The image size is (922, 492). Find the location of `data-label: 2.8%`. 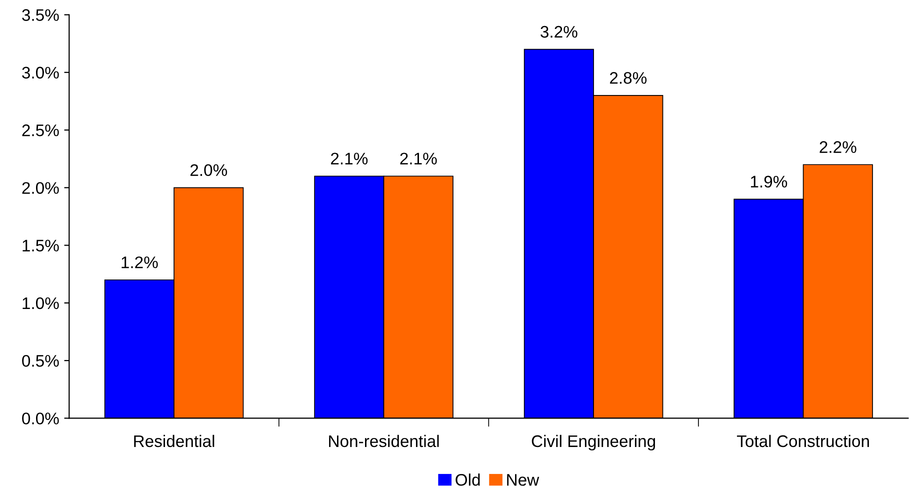

data-label: 2.8% is located at coordinates (628, 78).